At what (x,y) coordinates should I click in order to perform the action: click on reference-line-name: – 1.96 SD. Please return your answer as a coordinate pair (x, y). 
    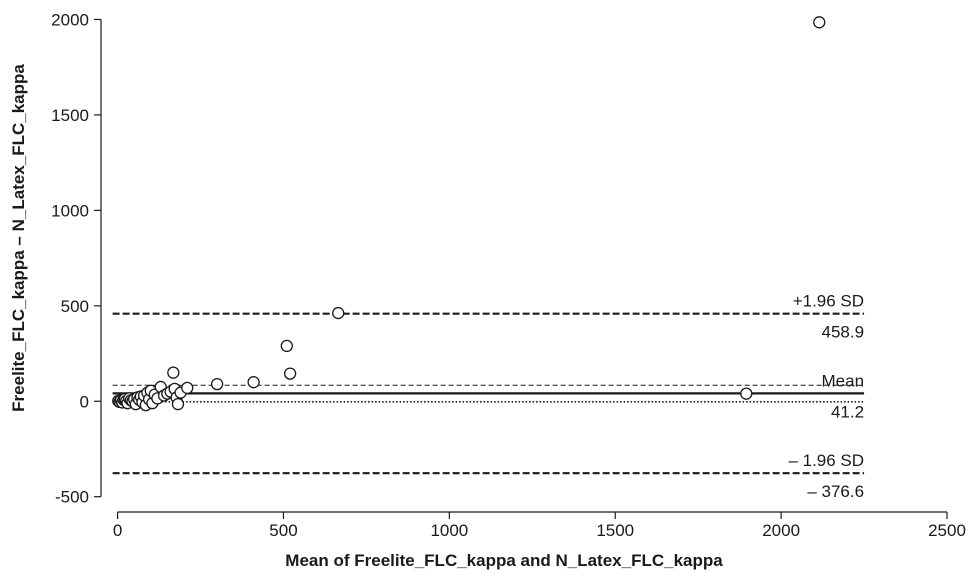
    Looking at the image, I should click on (826, 460).